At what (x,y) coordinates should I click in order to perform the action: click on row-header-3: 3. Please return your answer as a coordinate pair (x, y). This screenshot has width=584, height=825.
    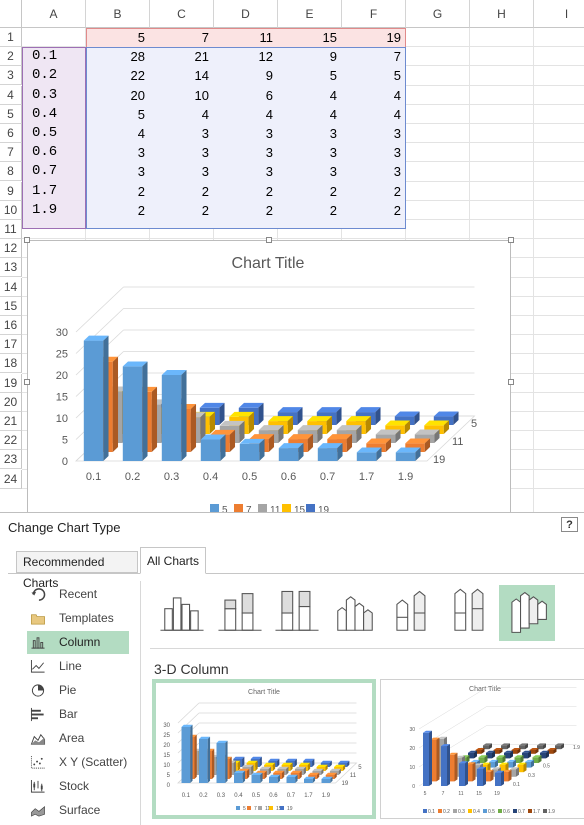
    Looking at the image, I should click on (11, 76).